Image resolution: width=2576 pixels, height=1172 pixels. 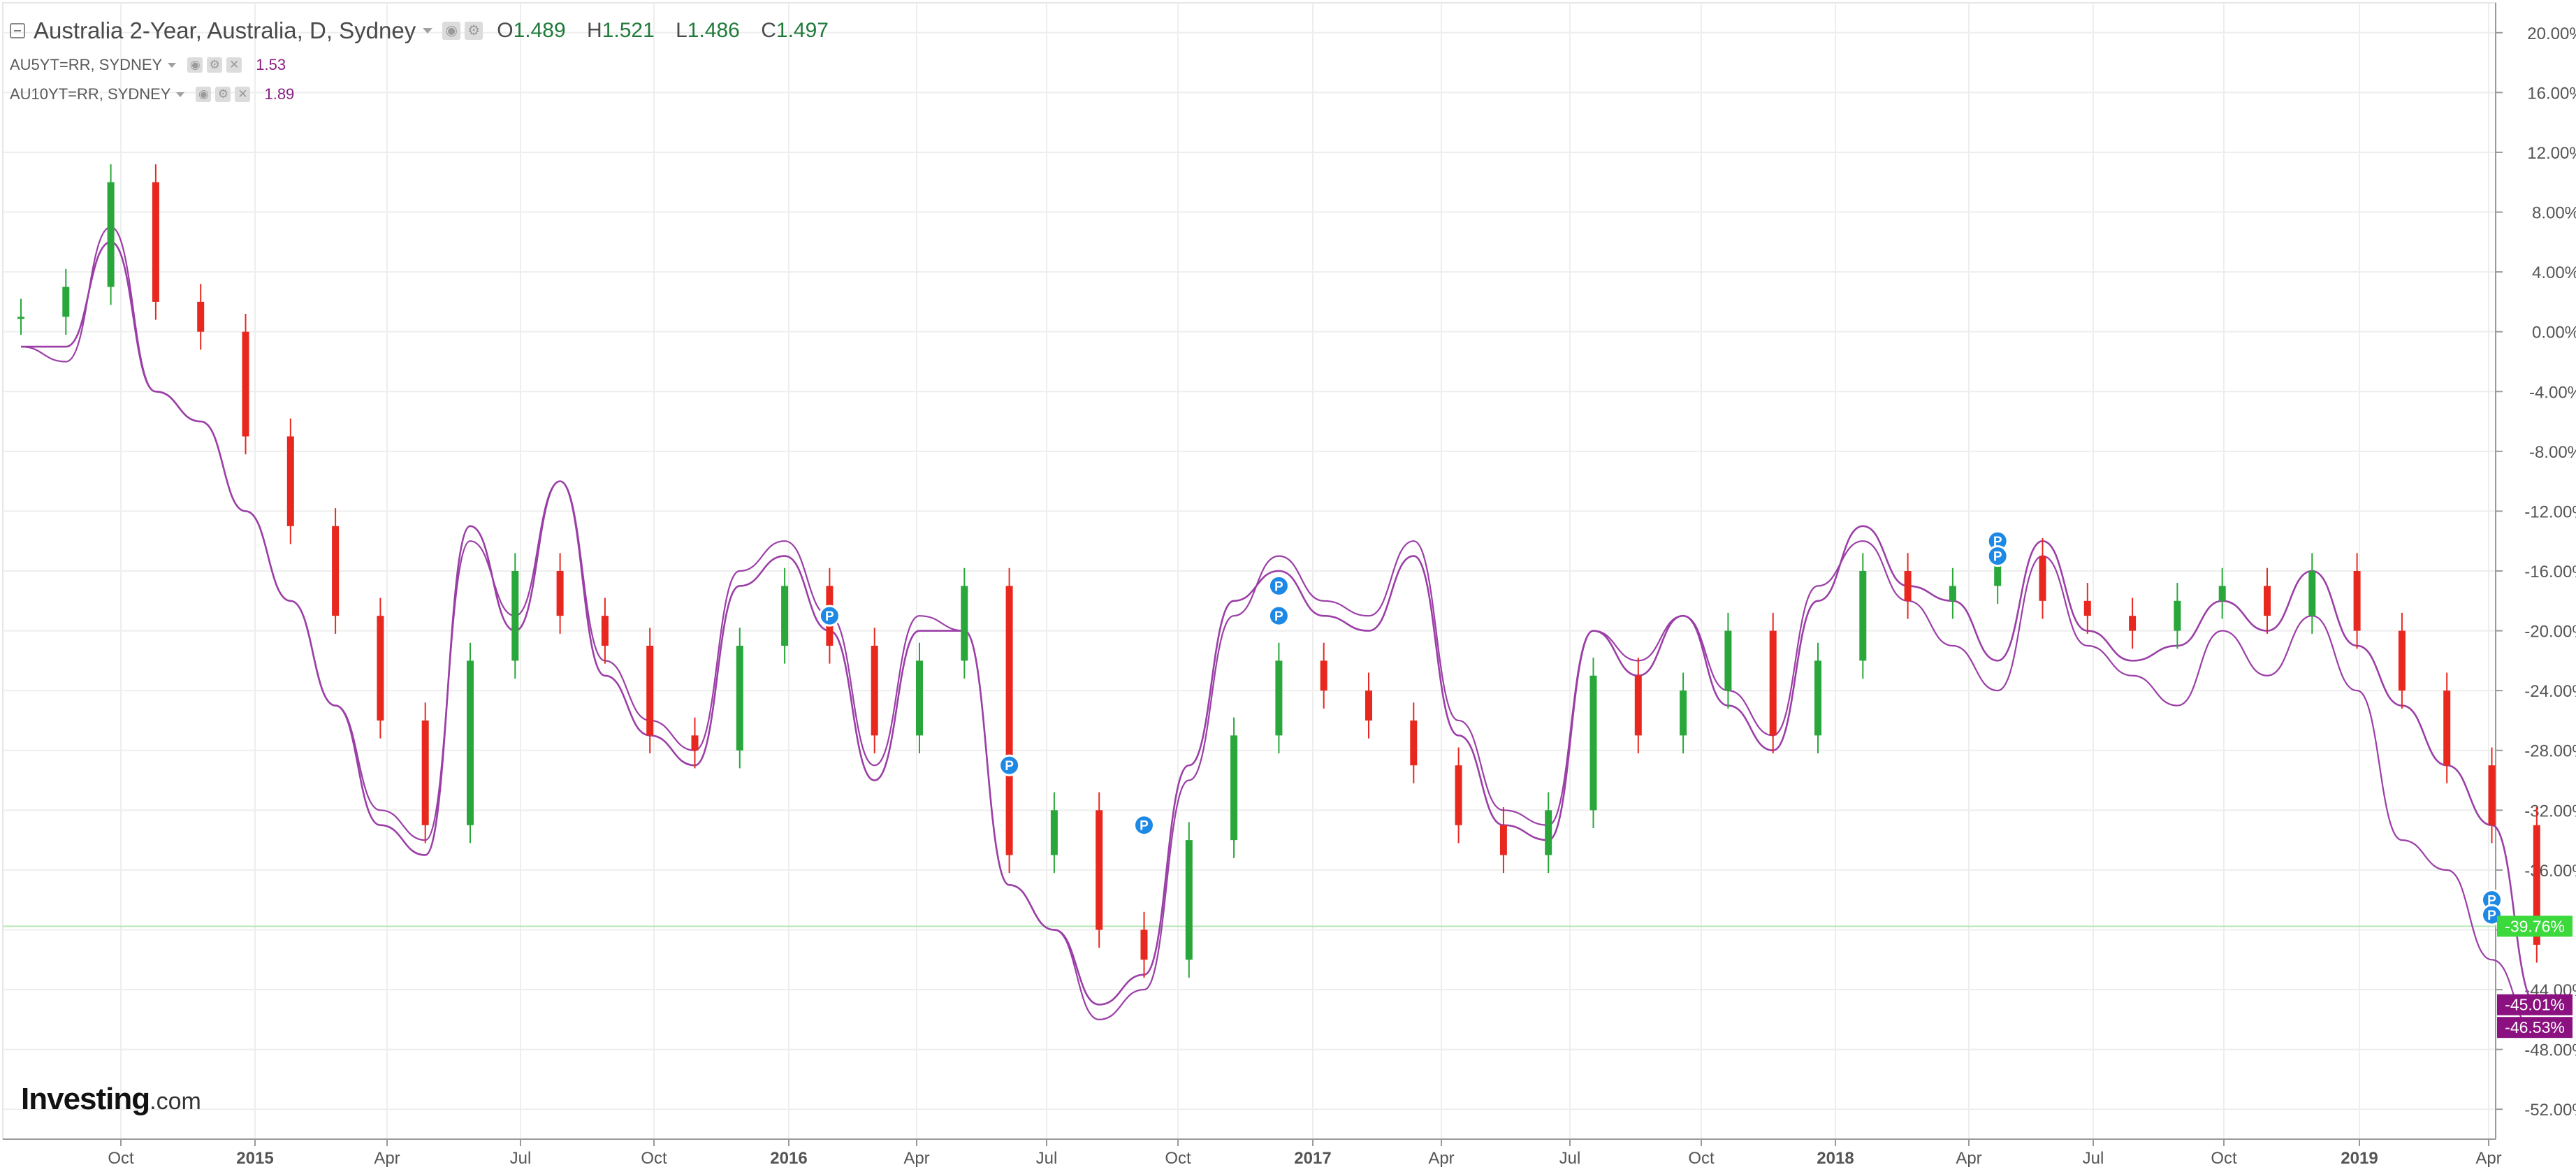 What do you see at coordinates (17, 30) in the screenshot?
I see `collapse-legend-icon` at bounding box center [17, 30].